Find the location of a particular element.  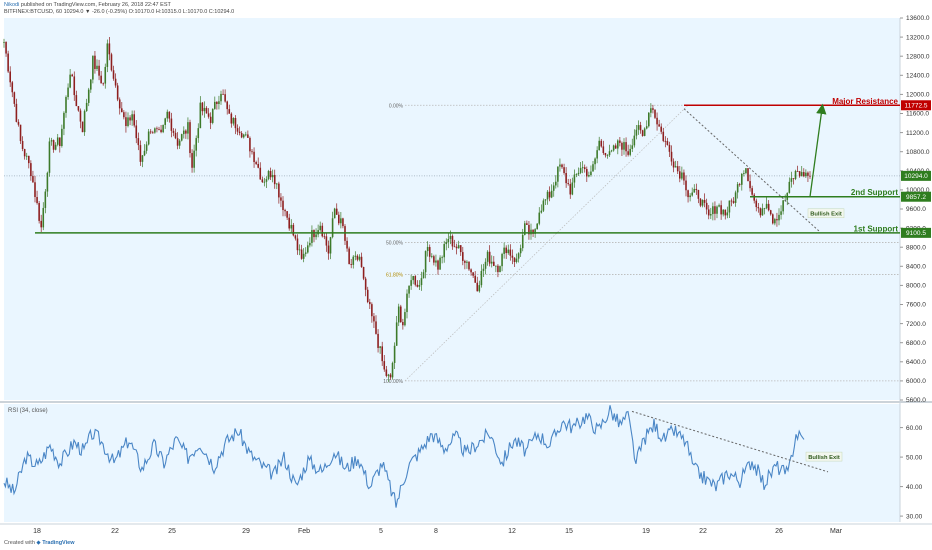

price-axis-label: 12800.0 is located at coordinates (918, 56).